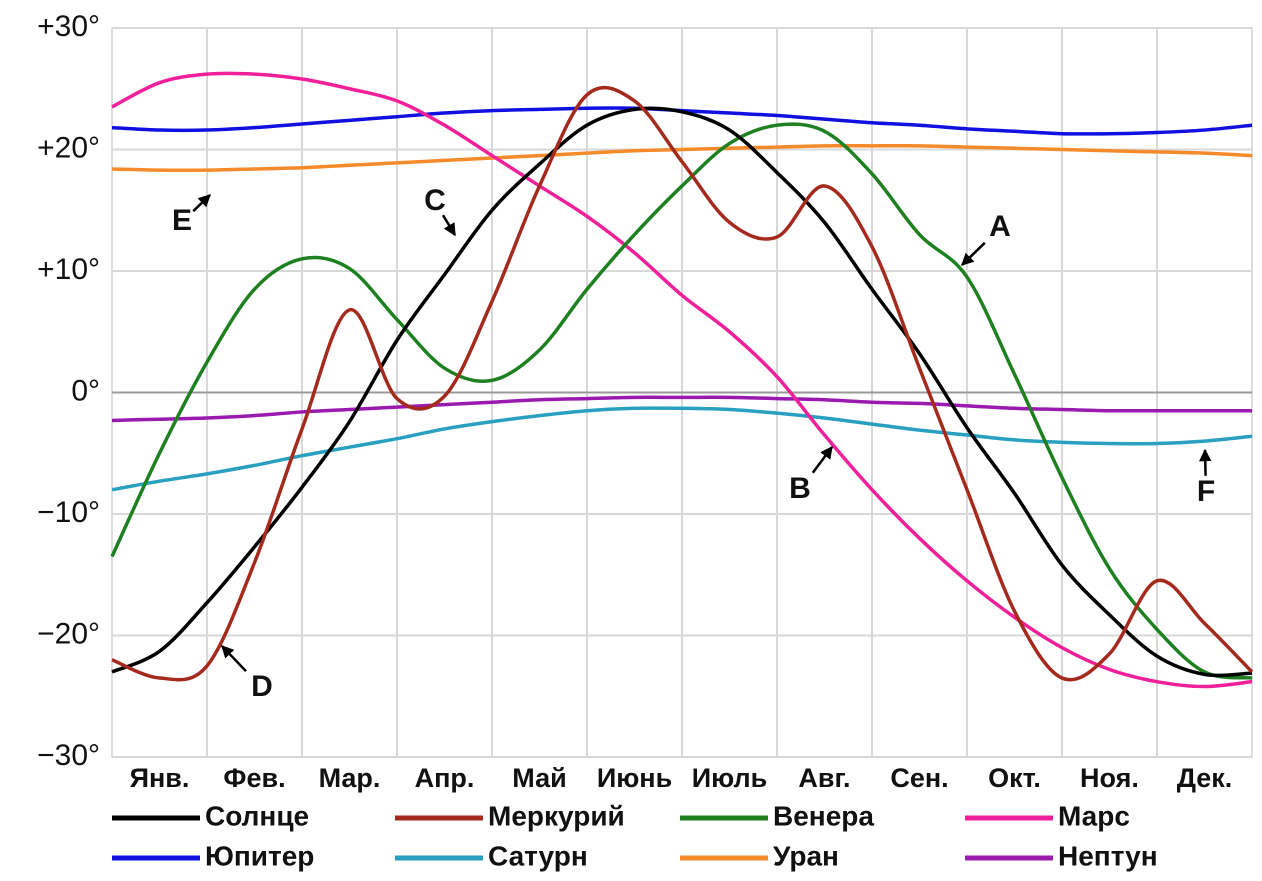 The image size is (1262, 881). I want to click on x-tick-label: Ноя., so click(1109, 778).